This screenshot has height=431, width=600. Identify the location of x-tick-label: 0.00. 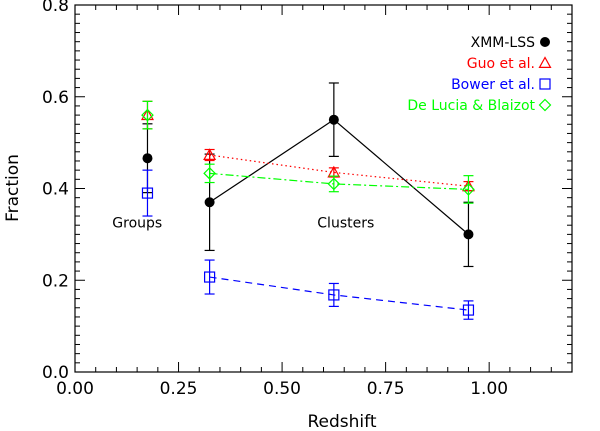
(75, 389).